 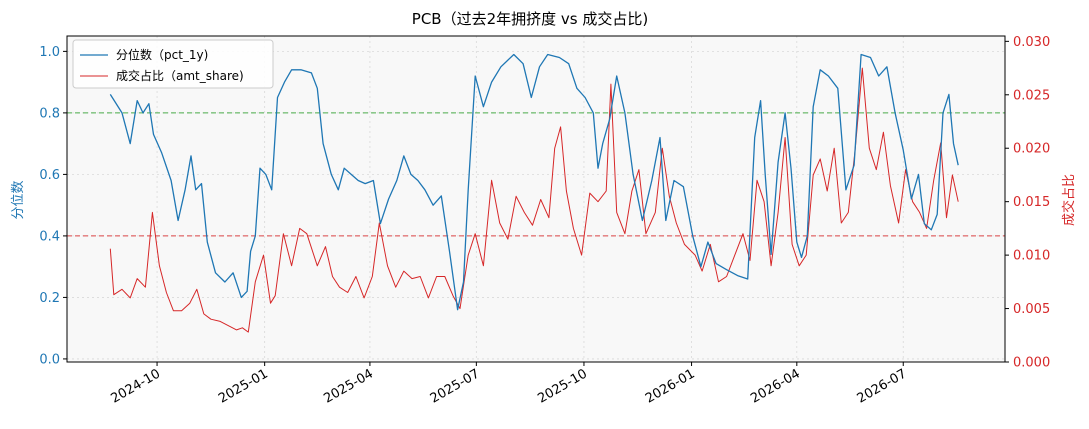 I want to click on right-axis: 0.000 0.005 0.010 0.015 0.020 0.025 0.030, so click(x=1027, y=203).